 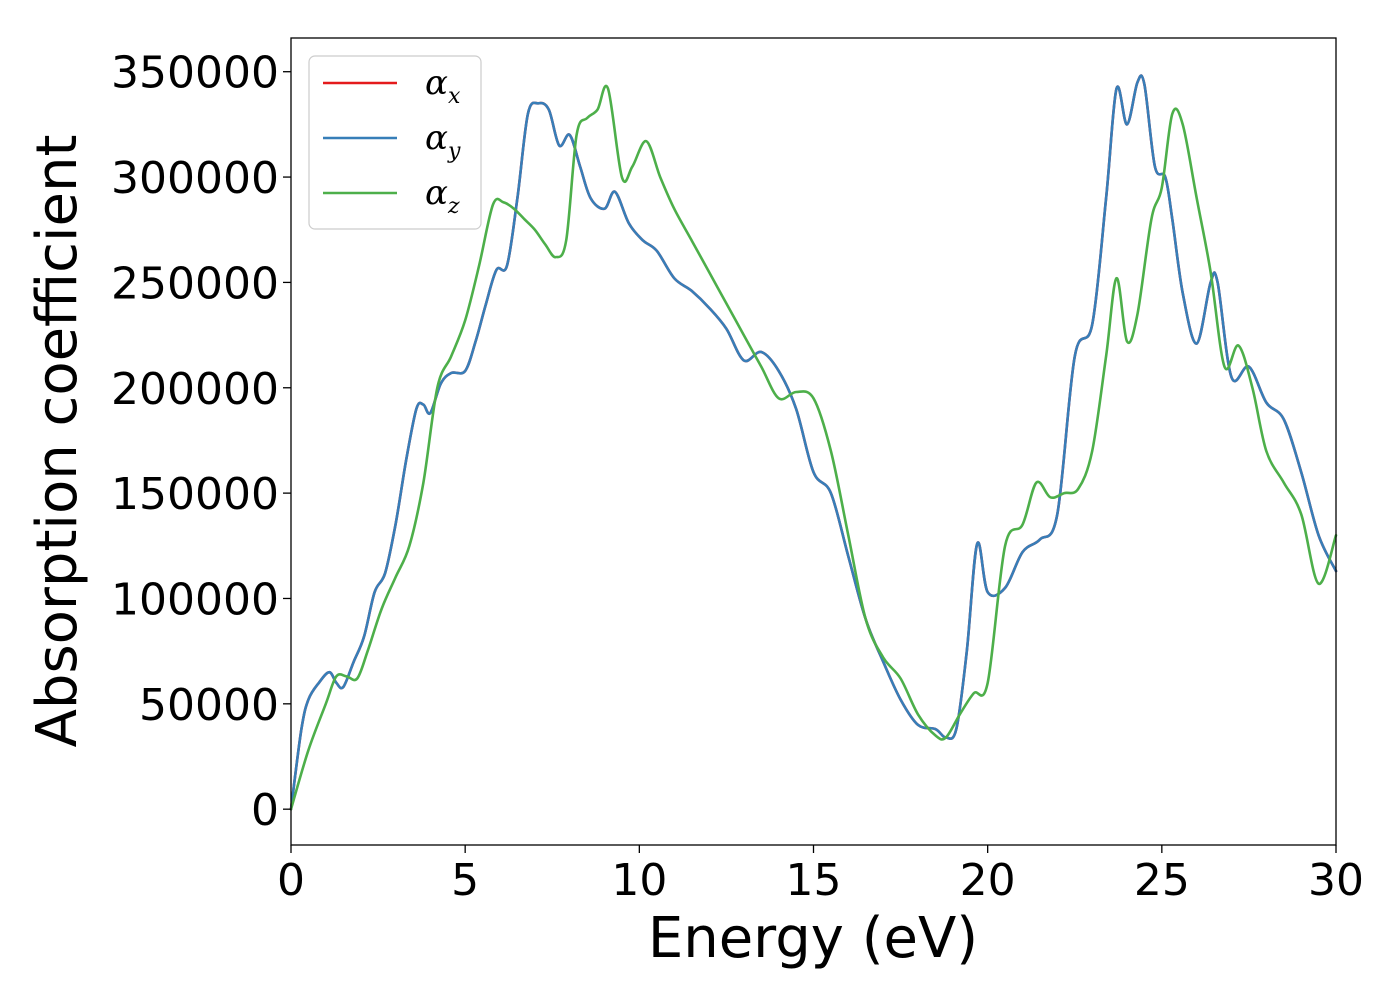 What do you see at coordinates (57, 441) in the screenshot?
I see `y-axis-label: Absorption coefficient` at bounding box center [57, 441].